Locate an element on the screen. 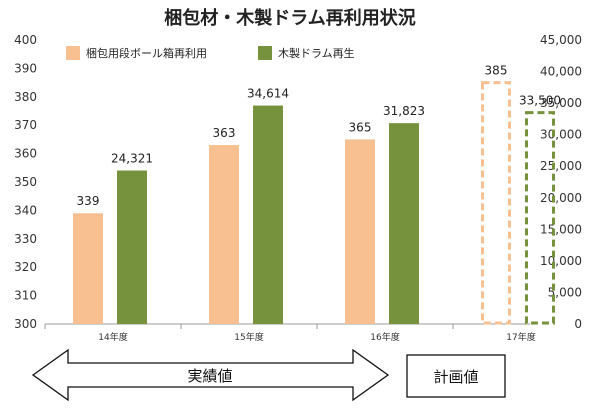 This screenshot has height=410, width=600. right-axis-tick-label: 40,000 is located at coordinates (561, 72).